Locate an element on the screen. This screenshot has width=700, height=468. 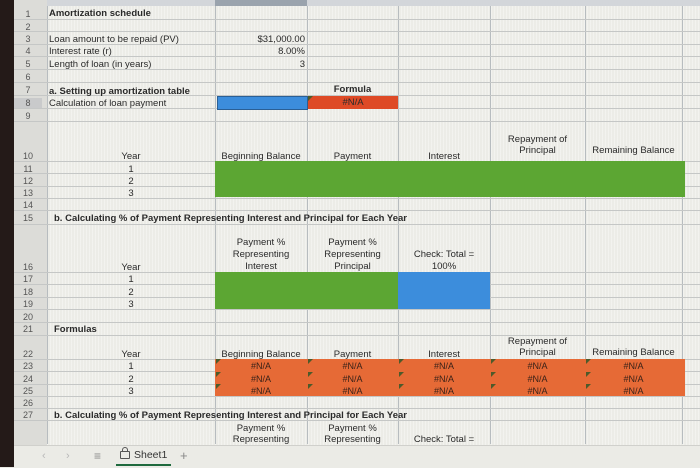
principal-pct-header-line2: Representing is located at coordinates (352, 254).